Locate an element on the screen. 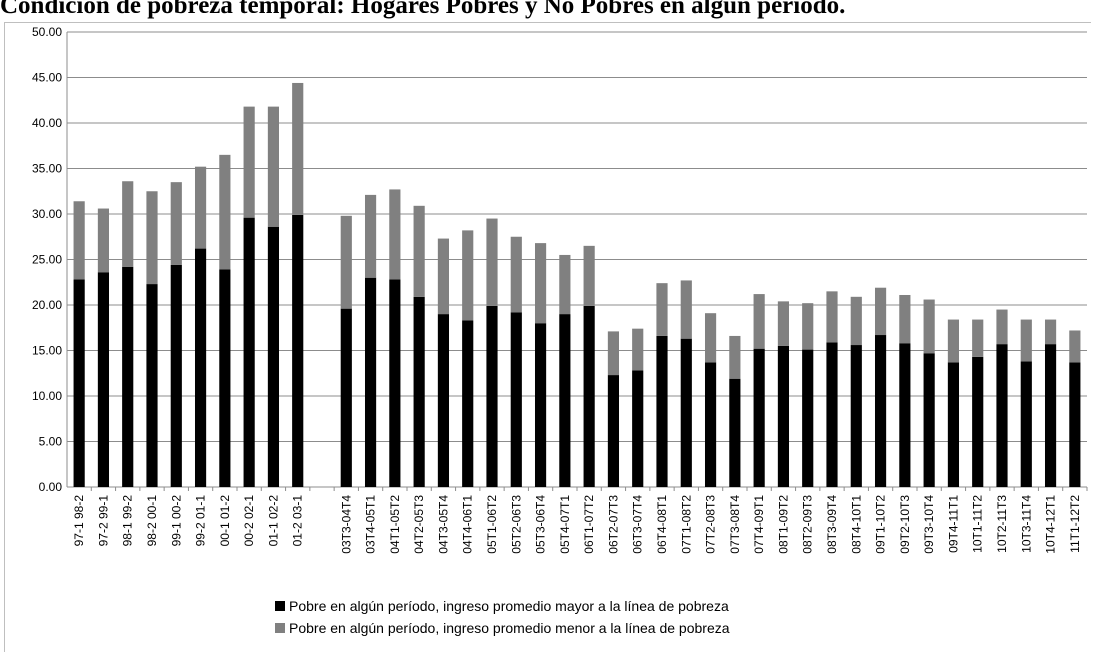 This screenshot has width=1093, height=653. x-tick-label: 06T3-07T4 is located at coordinates (638, 524).